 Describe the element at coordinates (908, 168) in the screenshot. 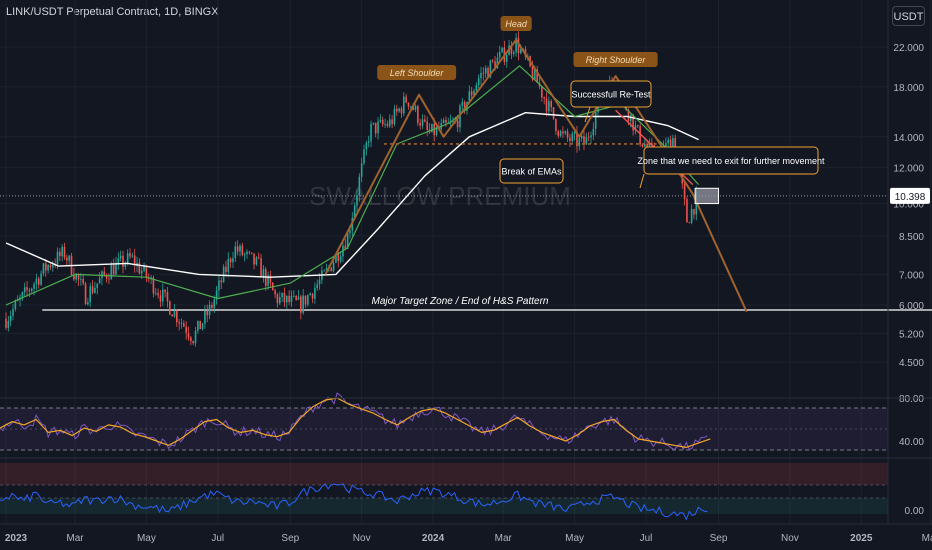

I see `price-tick-label: 12.000` at that location.